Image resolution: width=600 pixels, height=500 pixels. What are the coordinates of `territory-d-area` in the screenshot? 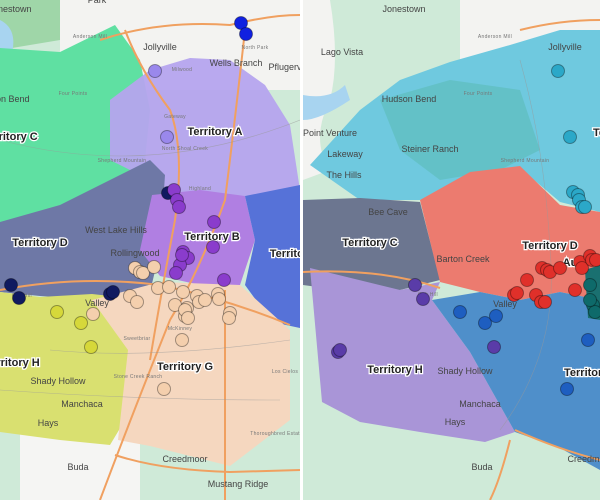 It's located at (82, 230).